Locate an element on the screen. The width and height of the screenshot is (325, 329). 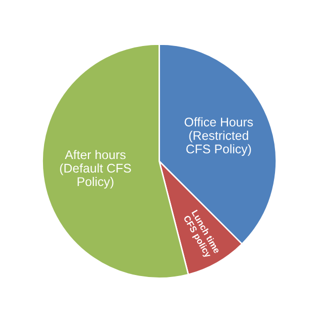
slice-label: After hours (Default CFS Policy) is located at coordinates (95, 169).